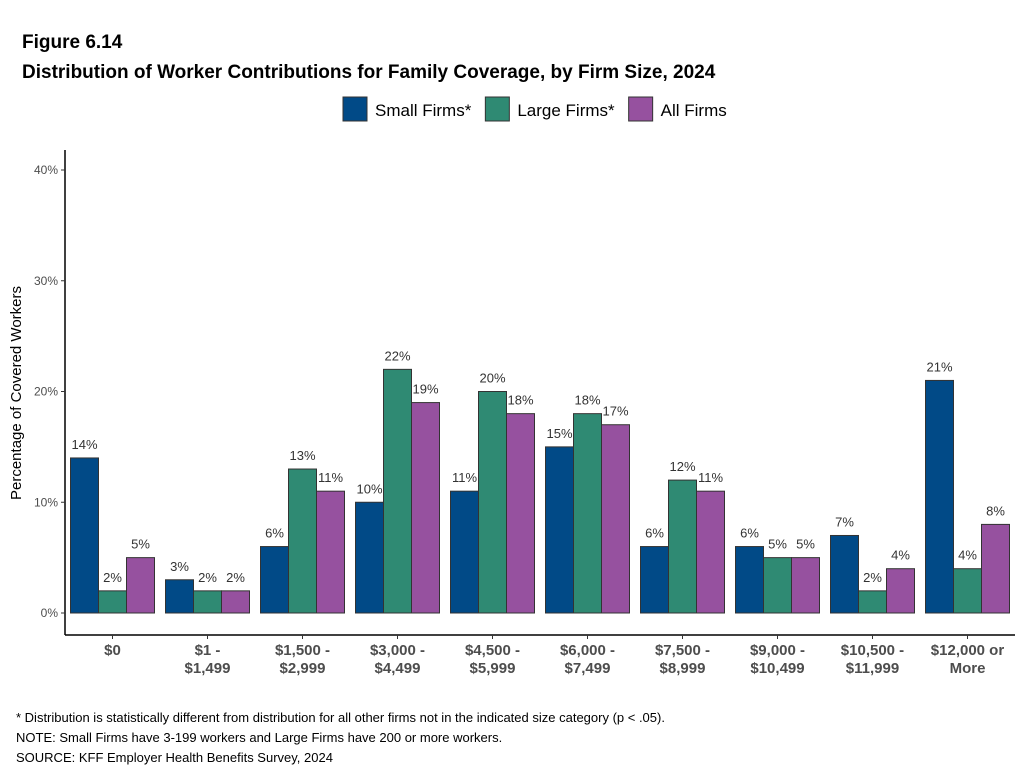  What do you see at coordinates (46, 392) in the screenshot?
I see `y-tick-label: 20%` at bounding box center [46, 392].